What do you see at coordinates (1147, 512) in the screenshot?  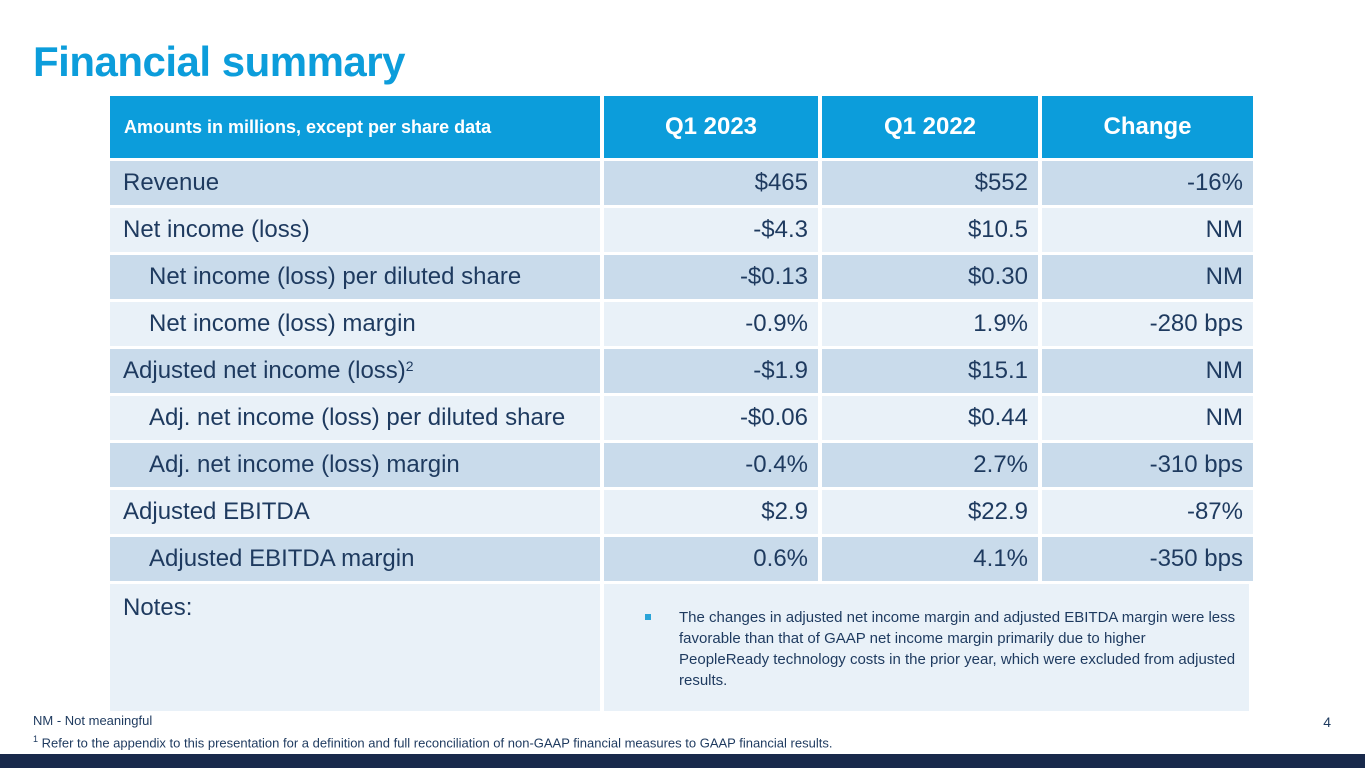 I see `row-value-change: -87%` at bounding box center [1147, 512].